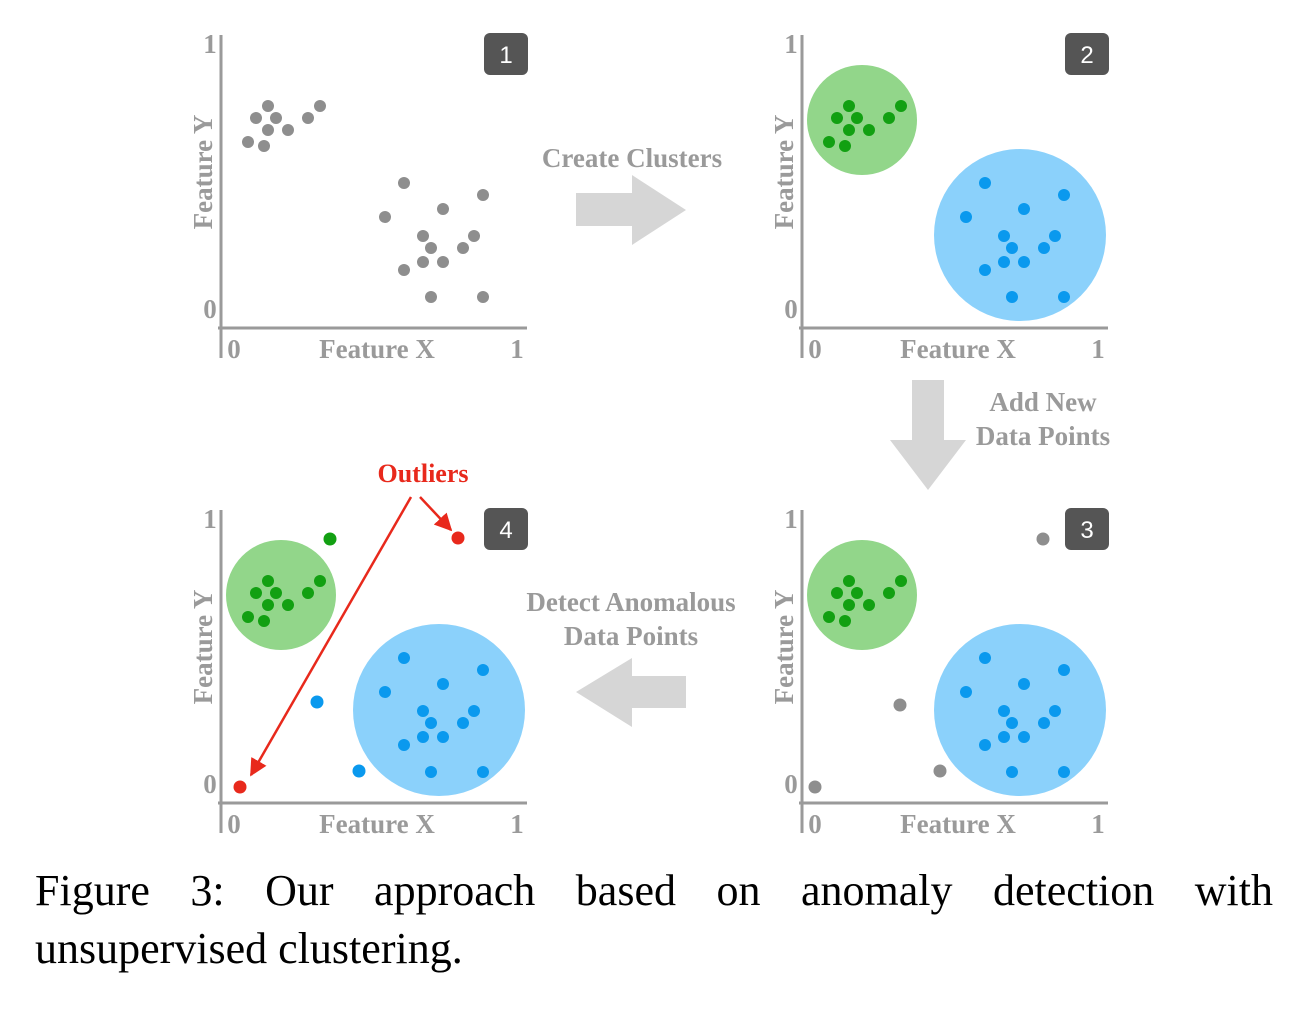  I want to click on caption-line: unsupervised clustering., so click(249, 948).